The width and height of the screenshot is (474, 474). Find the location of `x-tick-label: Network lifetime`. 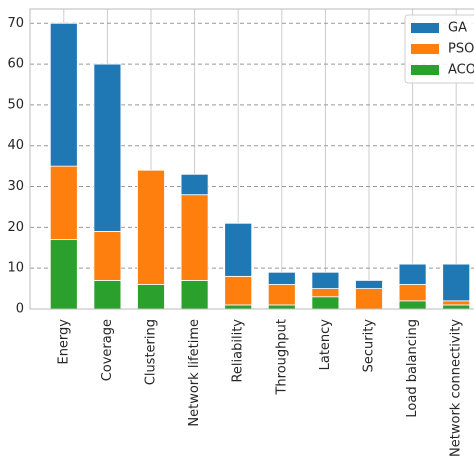

x-tick-label: Network lifetime is located at coordinates (194, 373).